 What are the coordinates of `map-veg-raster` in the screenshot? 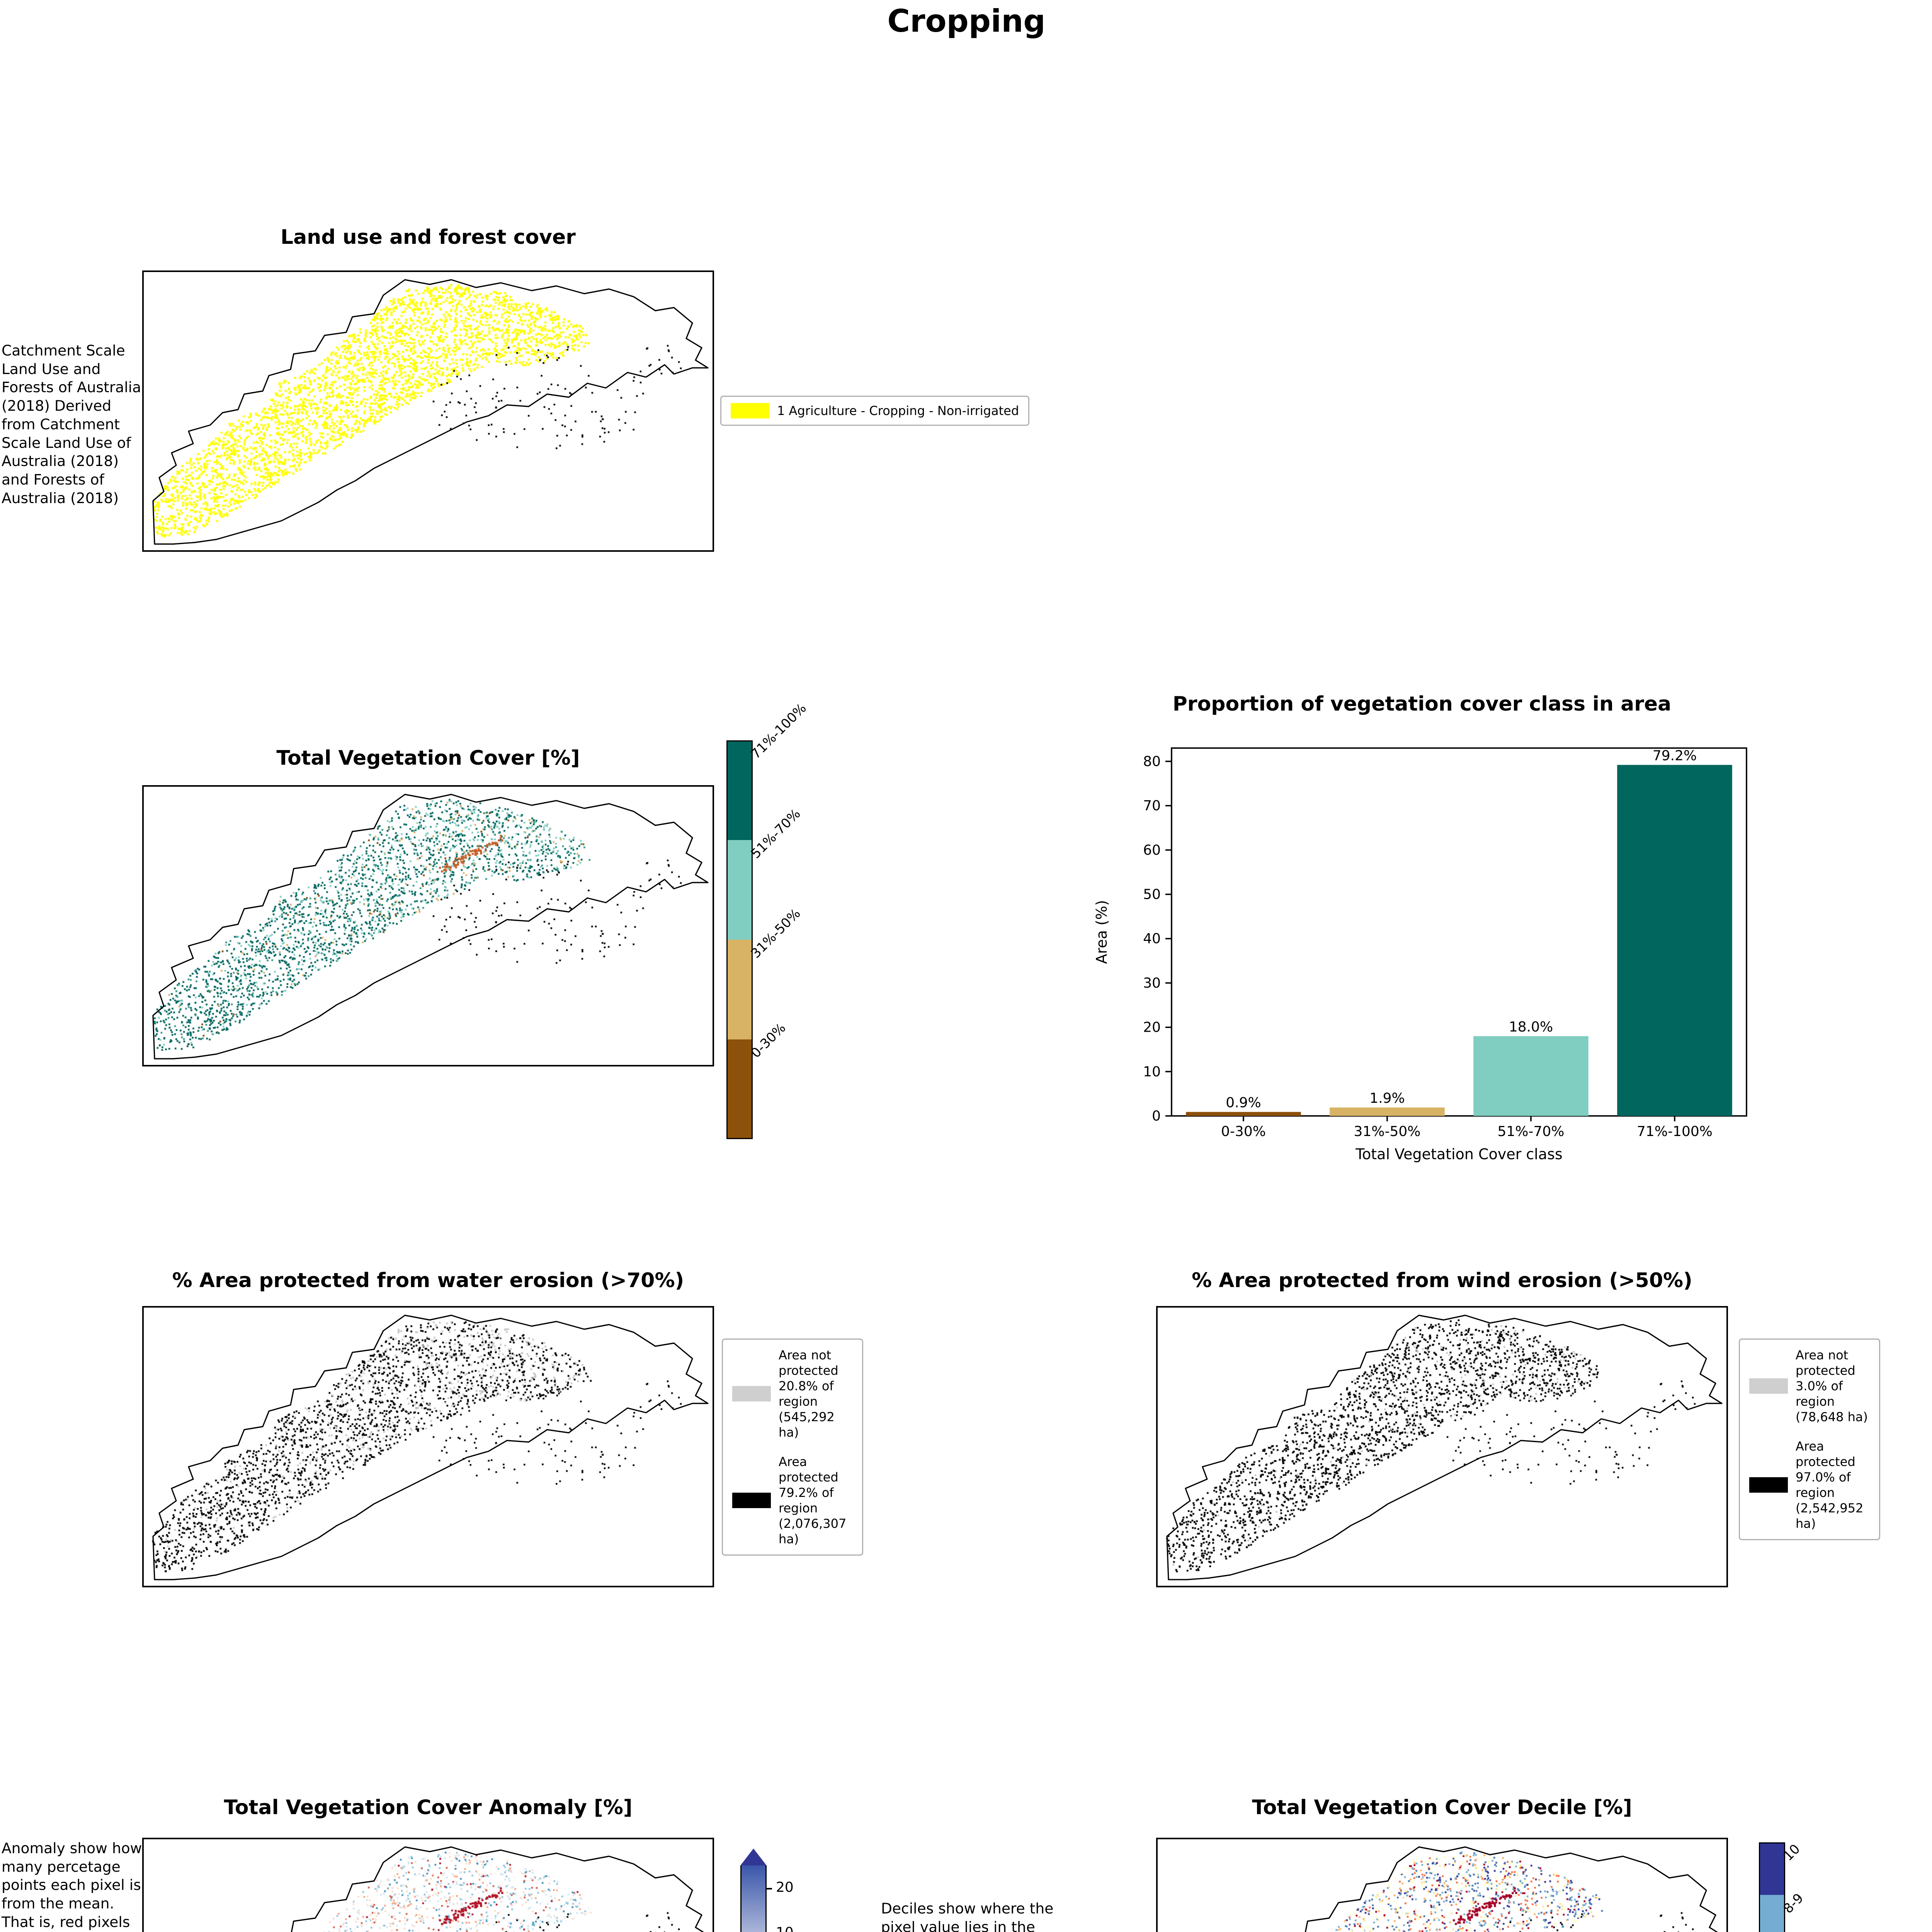 It's located at (428, 926).